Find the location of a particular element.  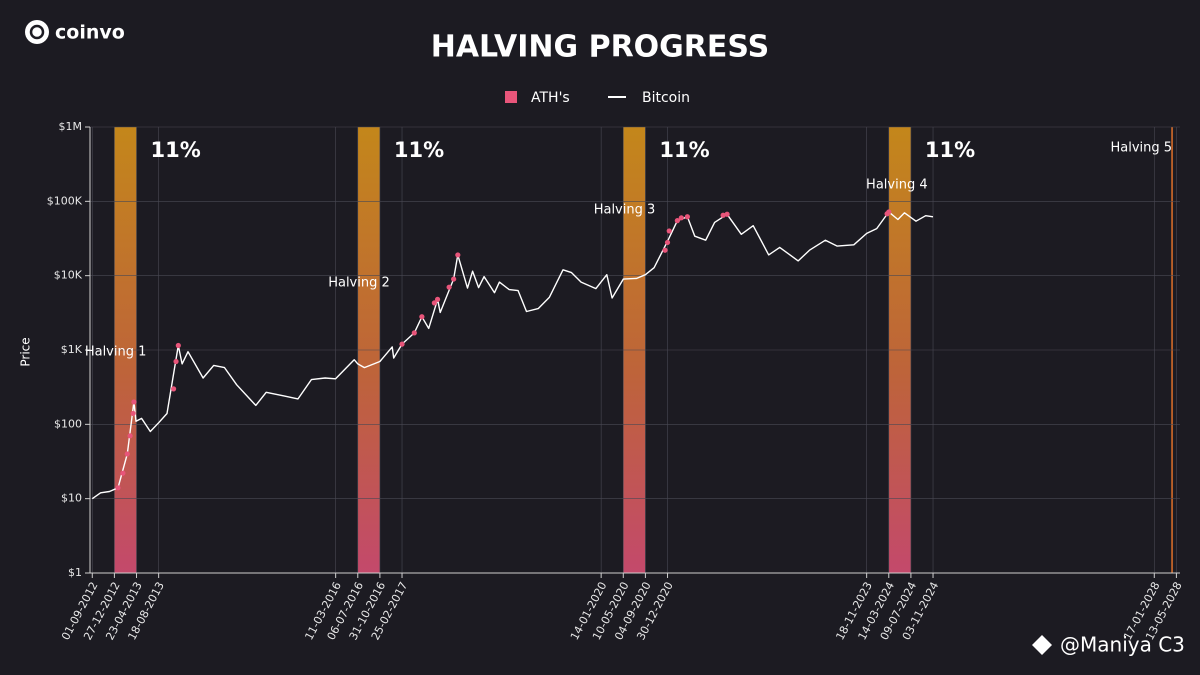

y-axis-label: Price is located at coordinates (26, 351).